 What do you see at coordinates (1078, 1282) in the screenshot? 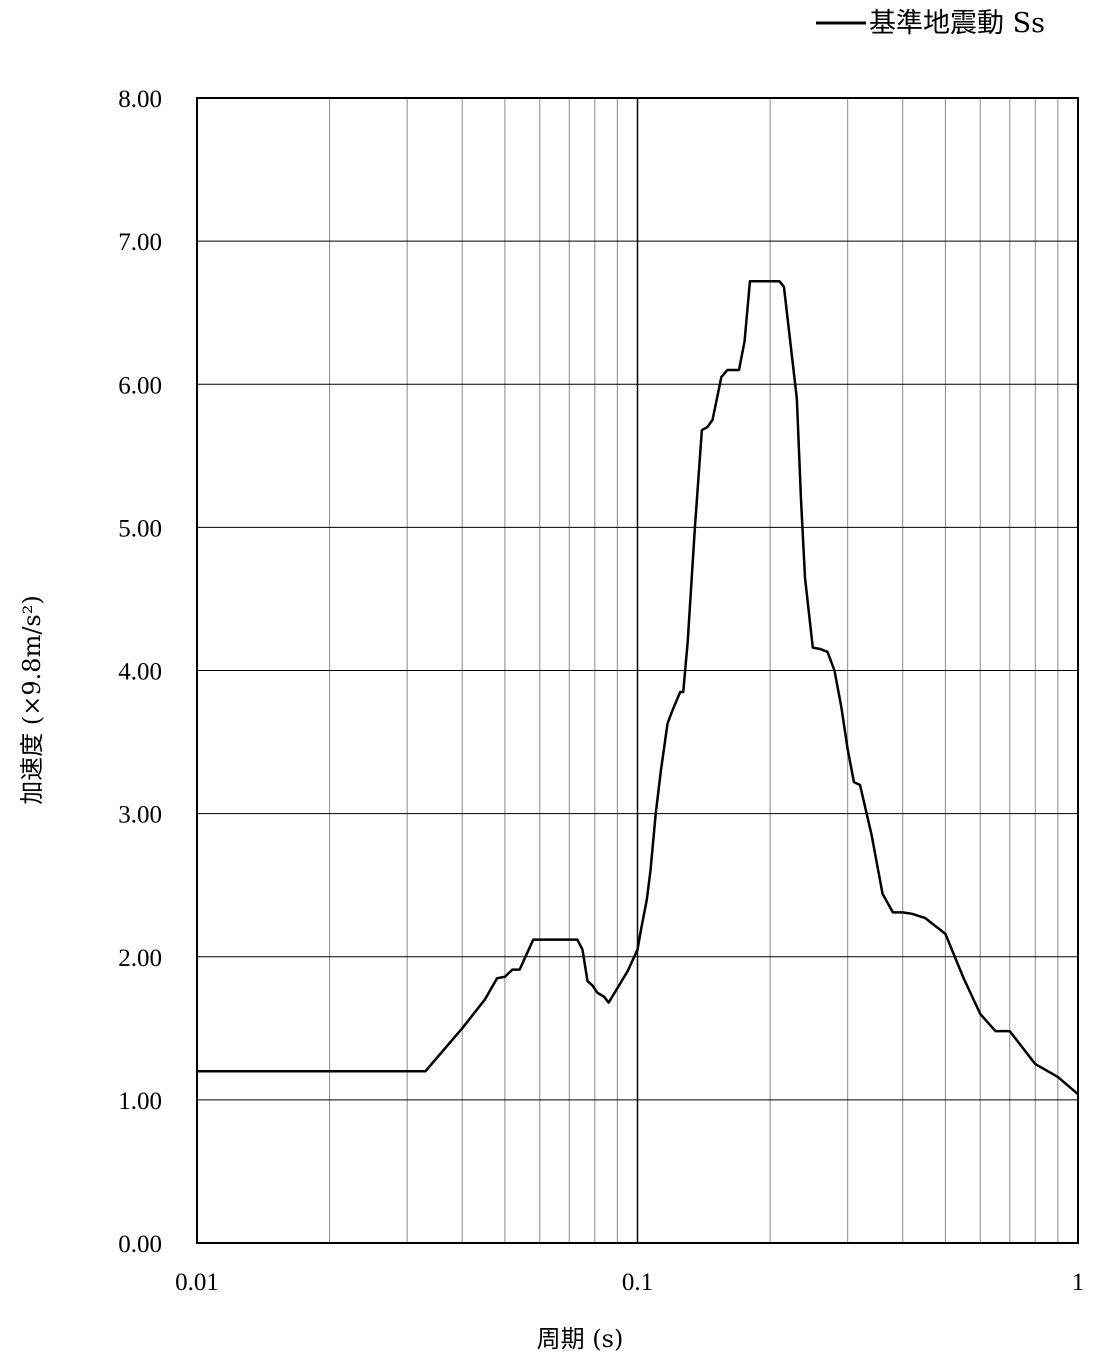
I see `x-tick-label: 1` at bounding box center [1078, 1282].